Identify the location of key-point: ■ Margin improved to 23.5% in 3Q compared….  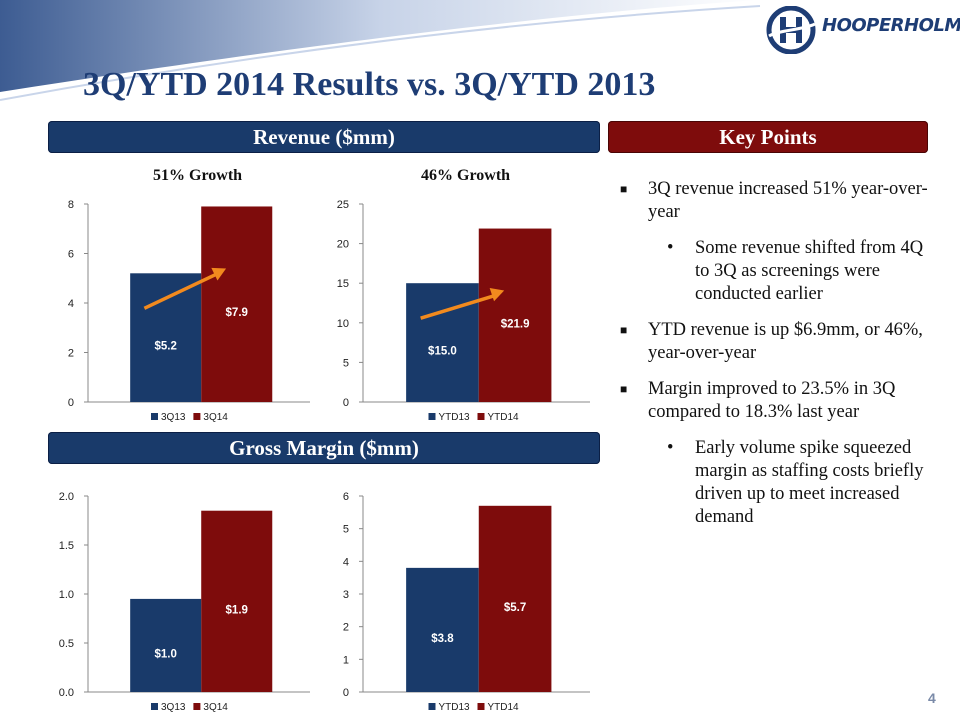
(758, 400).